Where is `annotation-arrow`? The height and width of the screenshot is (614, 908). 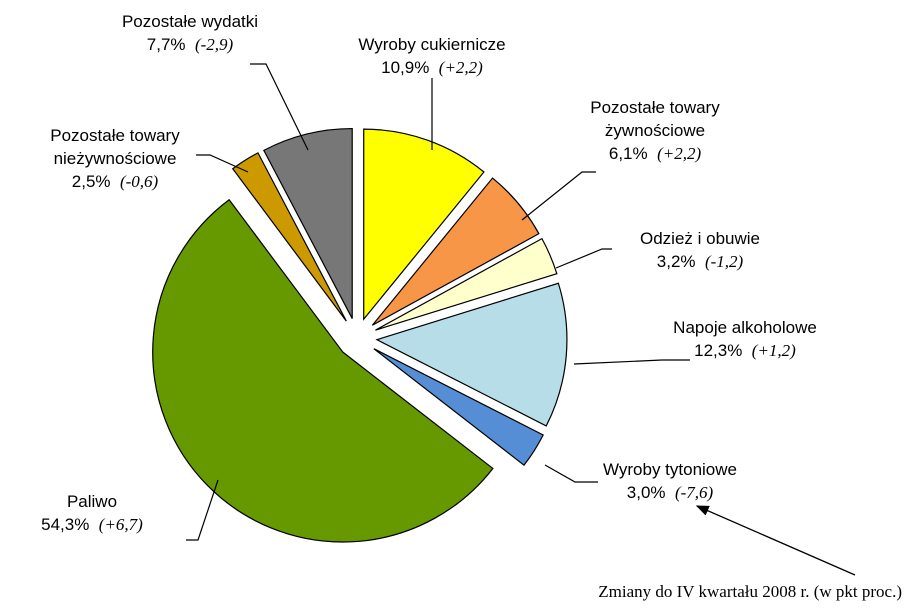
annotation-arrow is located at coordinates (775, 540).